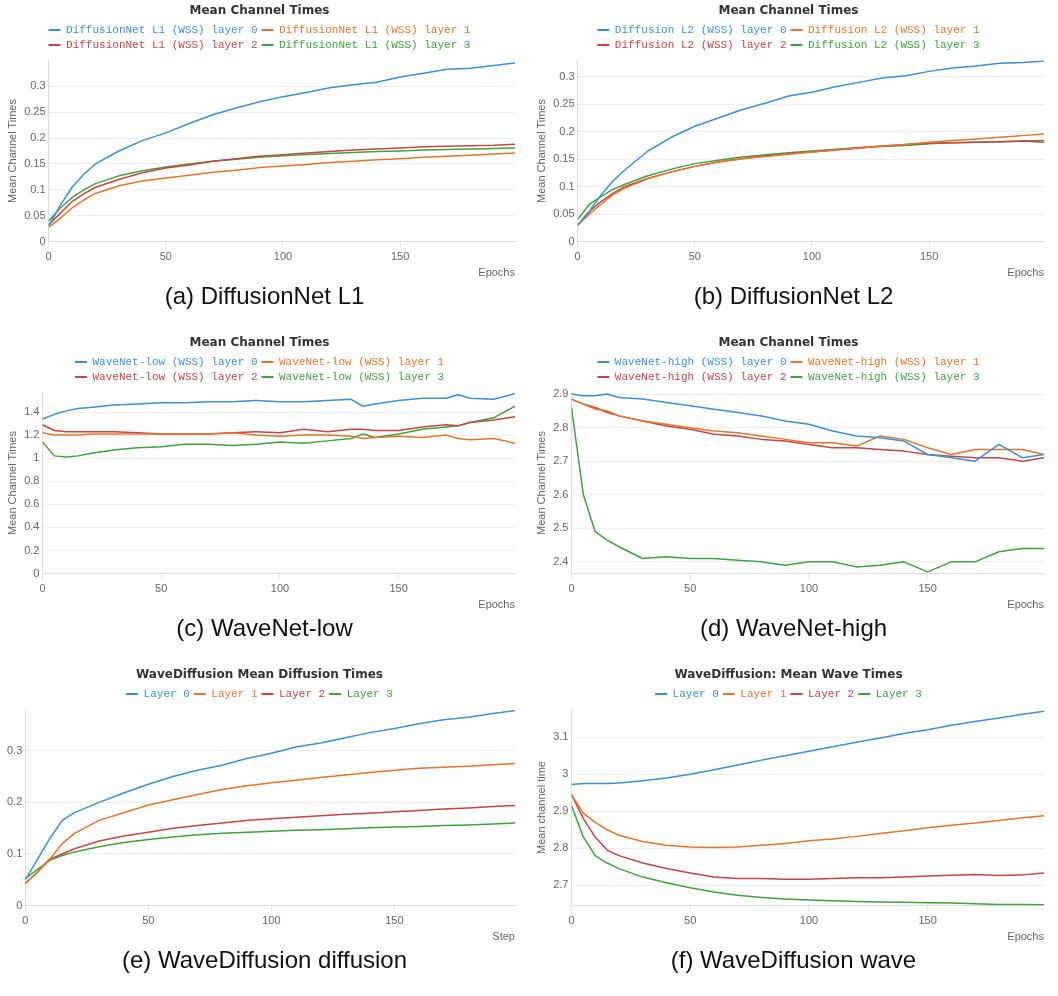  I want to click on legend-label: DiffusionNet L1 (WSS) layer 3, so click(375, 44).